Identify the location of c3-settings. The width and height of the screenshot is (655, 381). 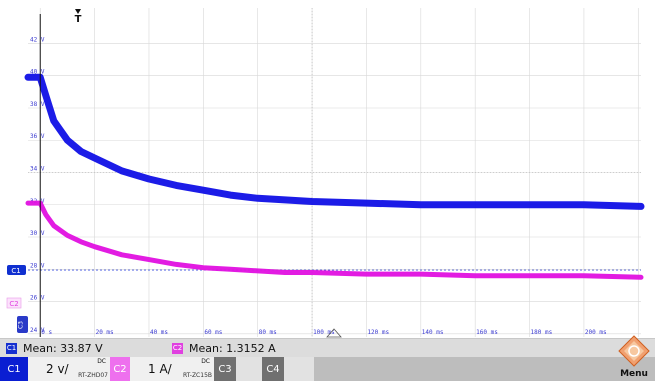
(249, 369).